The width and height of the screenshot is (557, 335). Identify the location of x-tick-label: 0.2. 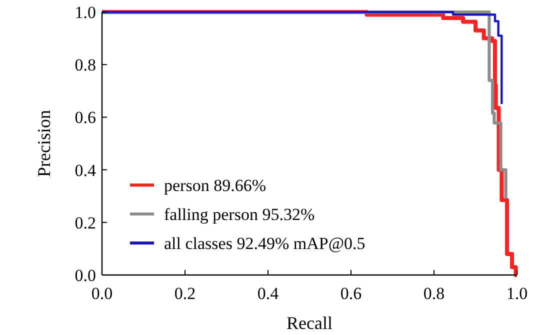
(185, 293).